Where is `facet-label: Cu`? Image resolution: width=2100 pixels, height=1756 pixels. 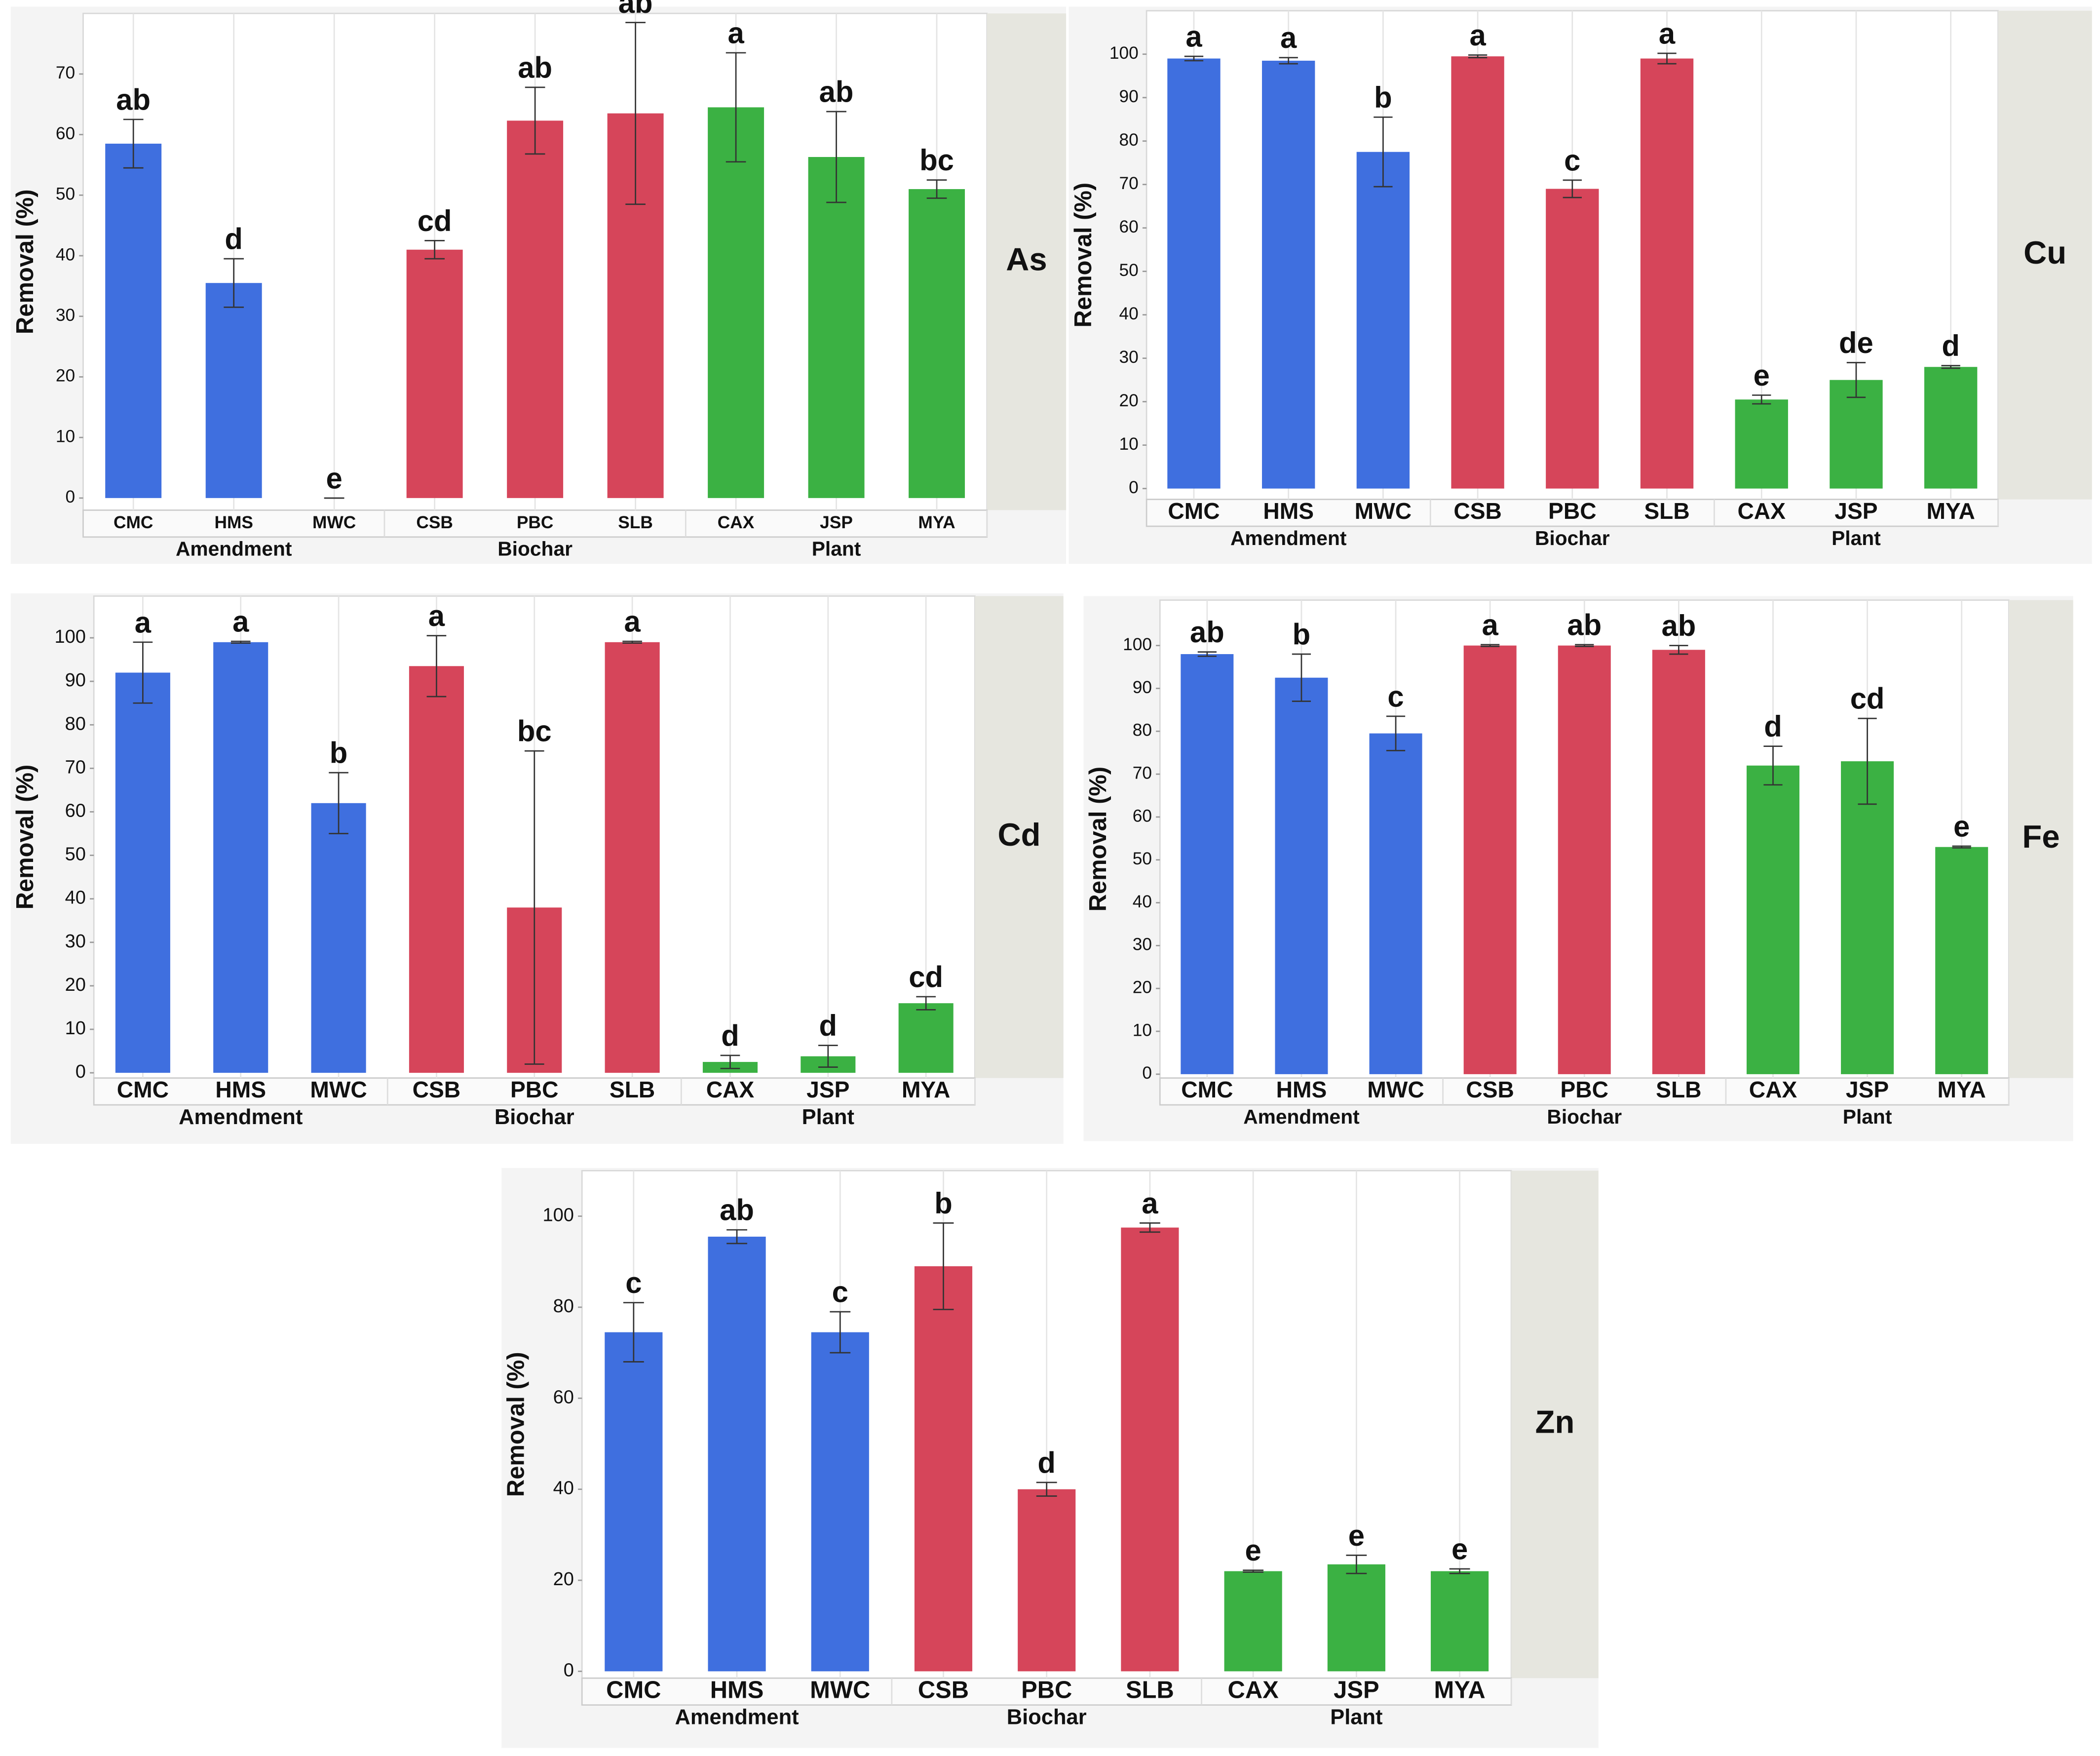 facet-label: Cu is located at coordinates (2045, 252).